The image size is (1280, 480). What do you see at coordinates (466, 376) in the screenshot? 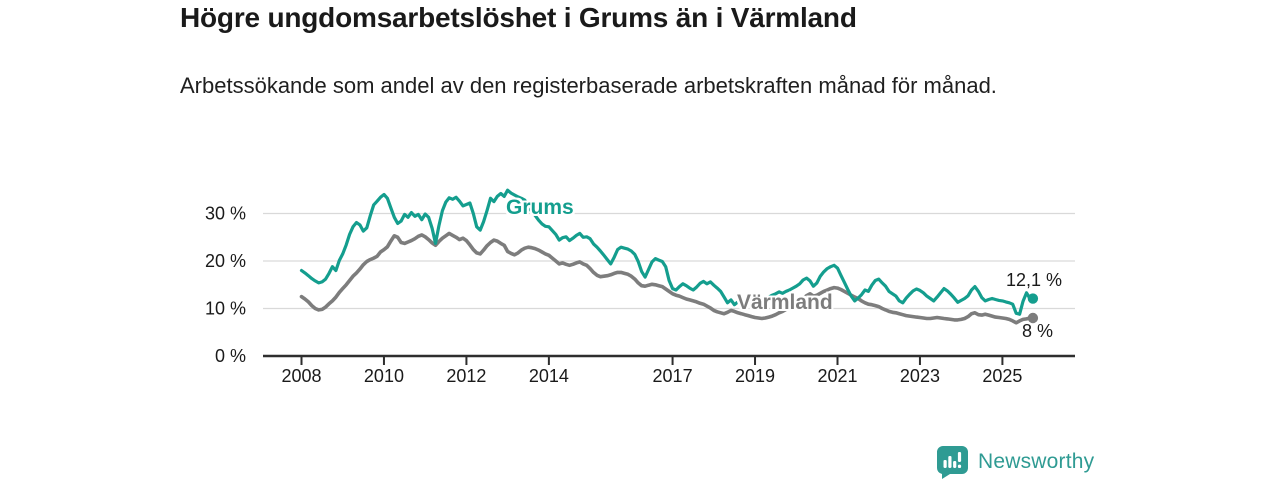
I see `x-tick-label-2012: 2012` at bounding box center [466, 376].